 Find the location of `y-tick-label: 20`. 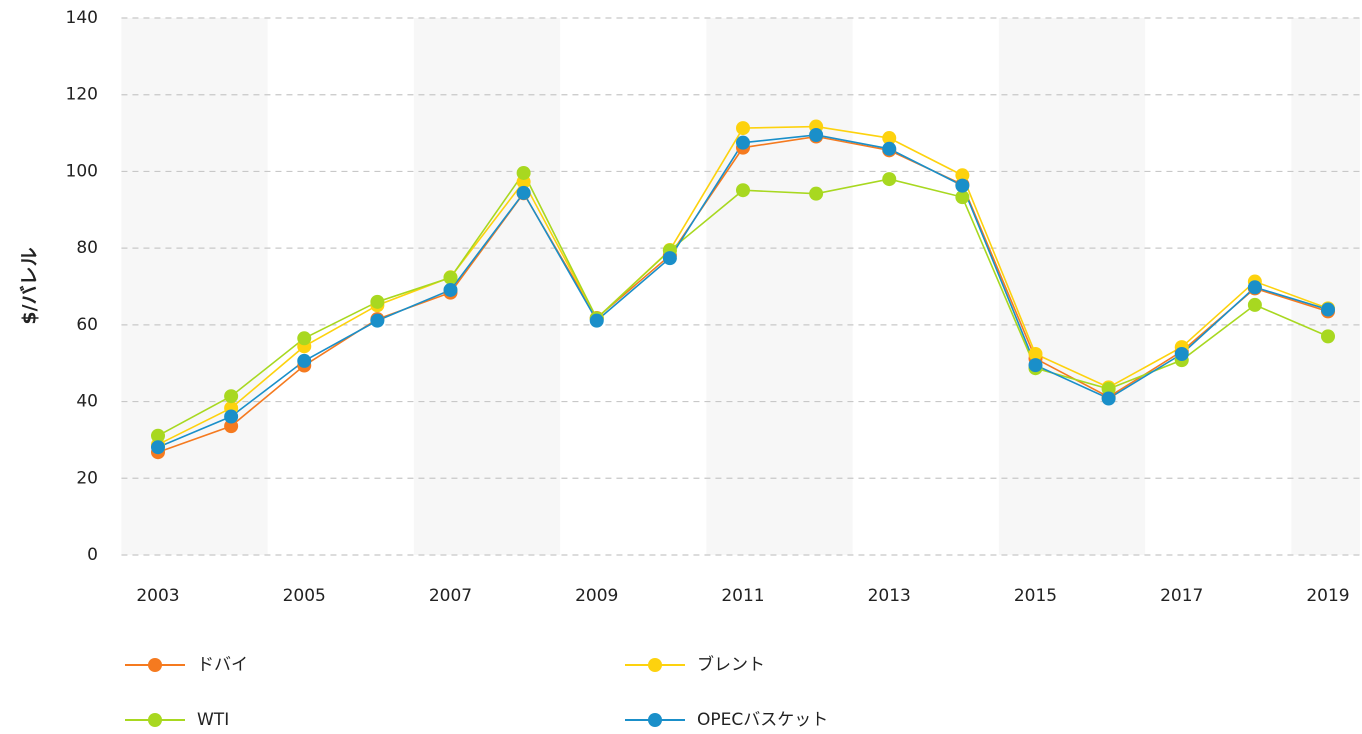

y-tick-label: 20 is located at coordinates (87, 478).